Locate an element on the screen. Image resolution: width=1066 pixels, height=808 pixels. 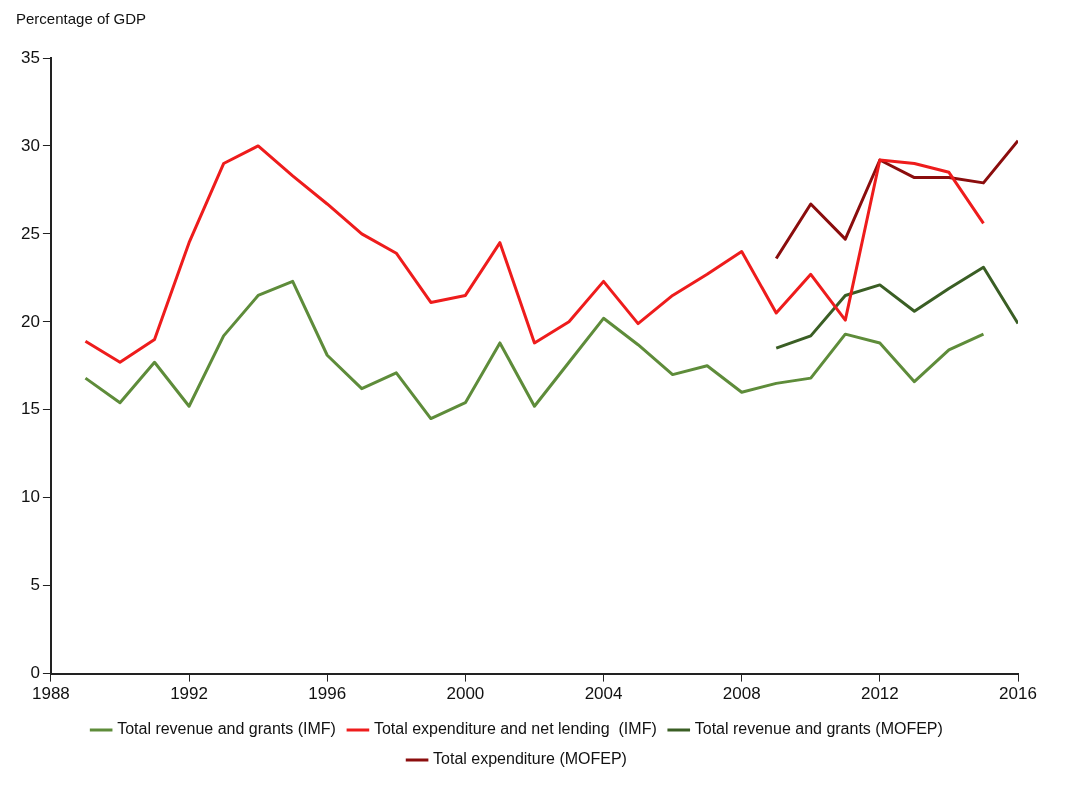
y-tick-label: 25 is located at coordinates (30, 233).